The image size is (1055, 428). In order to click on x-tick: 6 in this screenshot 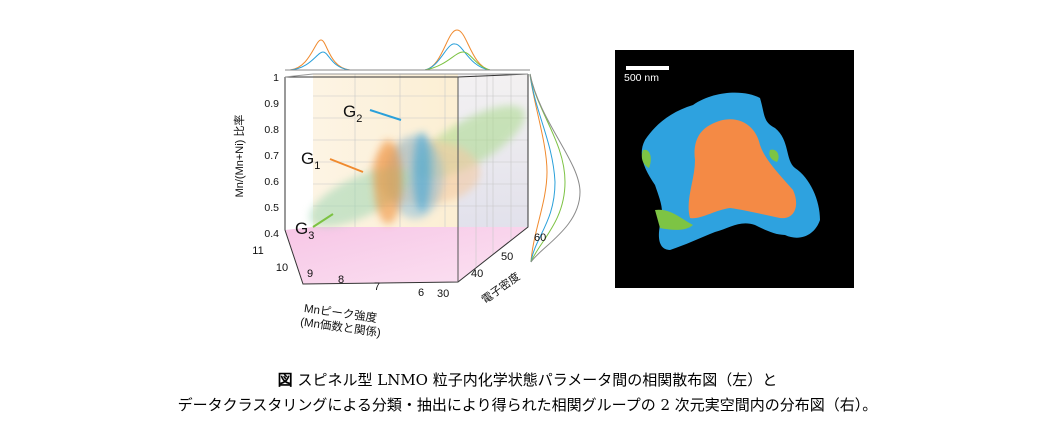, I will do `click(421, 293)`.